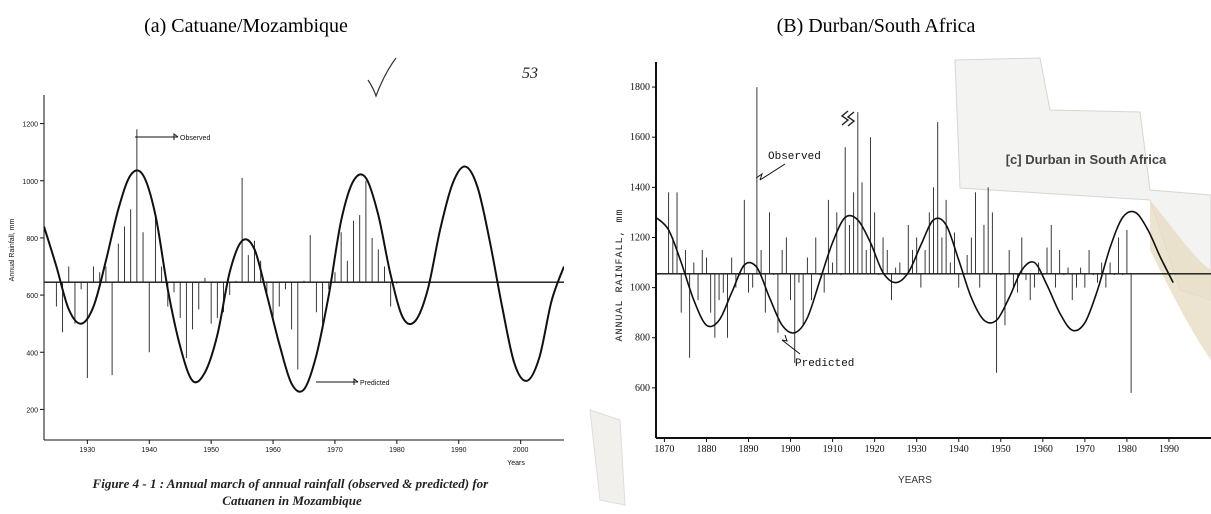 This screenshot has height=514, width=1211. Describe the element at coordinates (845, 118) in the screenshot. I see `axis-break-icon` at that location.